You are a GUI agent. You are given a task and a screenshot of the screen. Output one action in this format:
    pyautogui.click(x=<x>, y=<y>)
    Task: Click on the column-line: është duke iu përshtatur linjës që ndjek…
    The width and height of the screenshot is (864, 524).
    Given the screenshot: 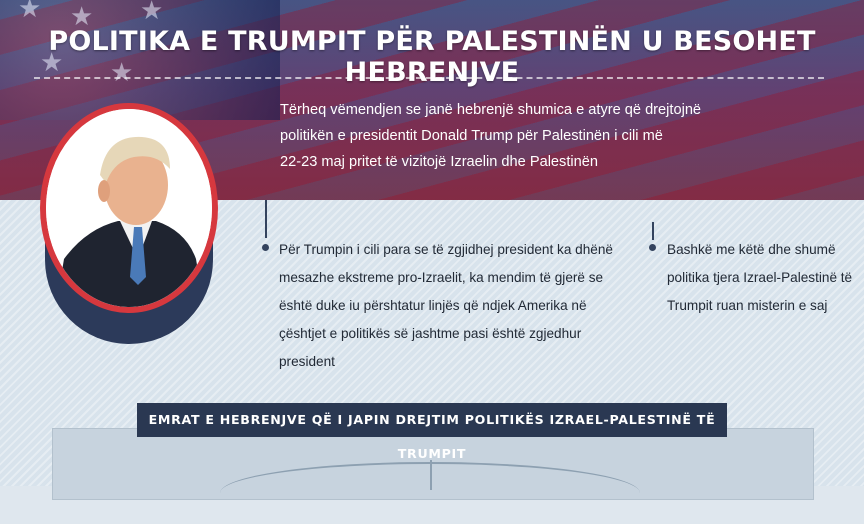 What is the action you would take?
    pyautogui.click(x=433, y=305)
    